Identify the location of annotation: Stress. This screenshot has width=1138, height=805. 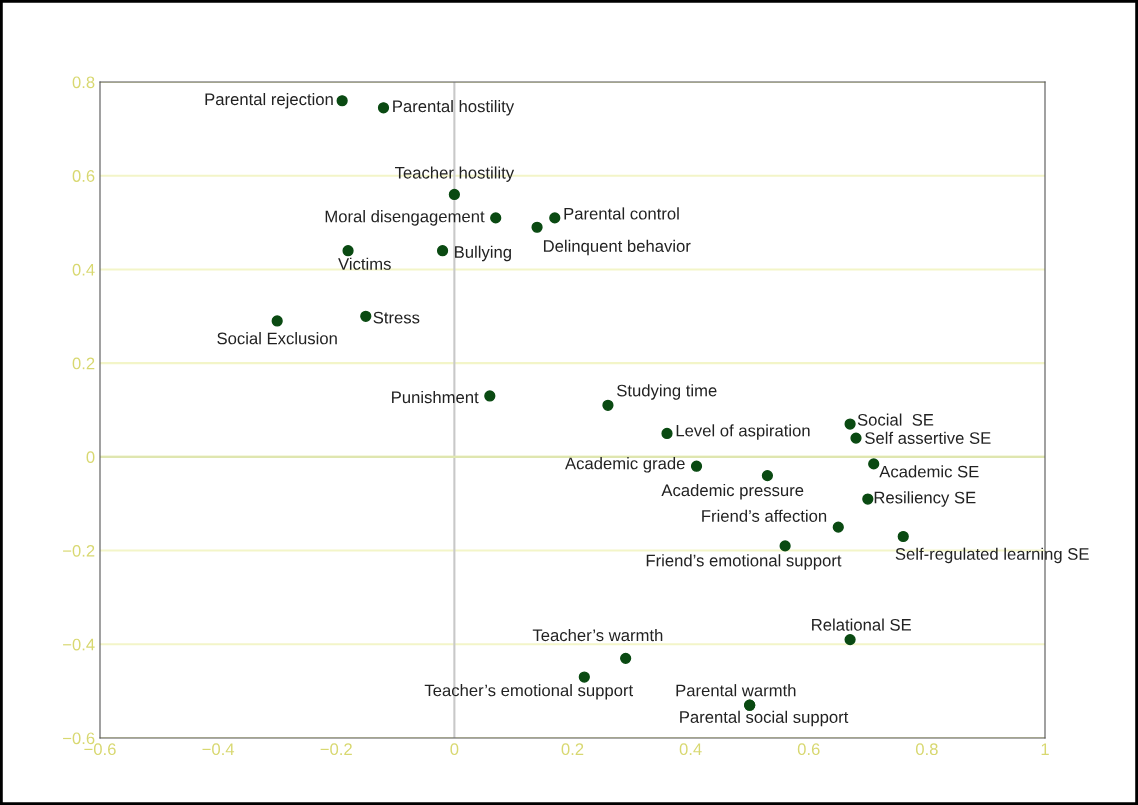
(396, 317).